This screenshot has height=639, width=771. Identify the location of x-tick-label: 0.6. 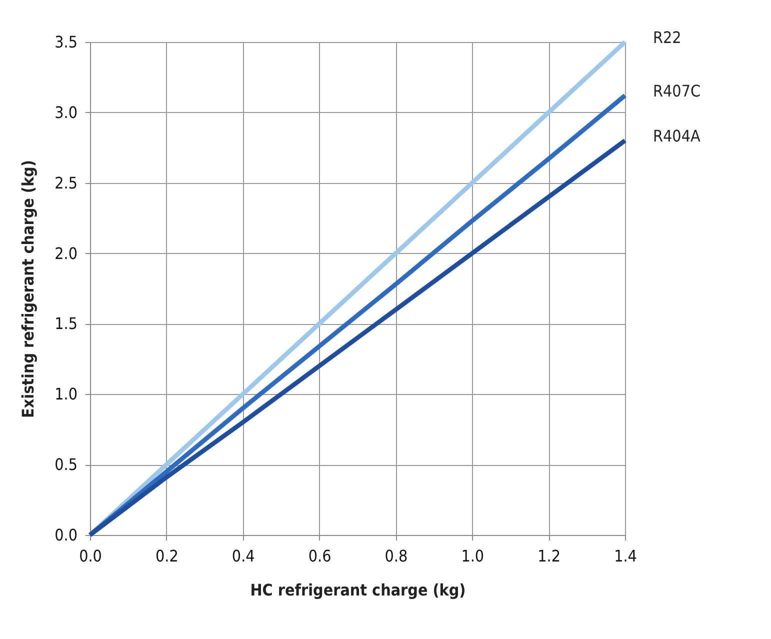
(320, 556).